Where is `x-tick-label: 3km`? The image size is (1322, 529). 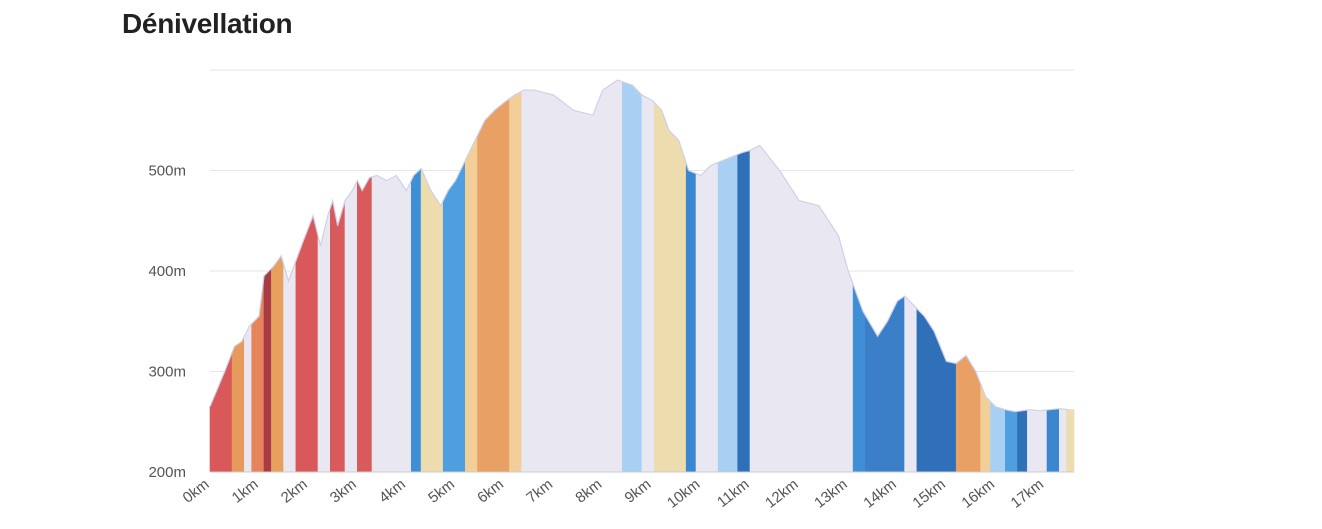
x-tick-label: 3km is located at coordinates (343, 491).